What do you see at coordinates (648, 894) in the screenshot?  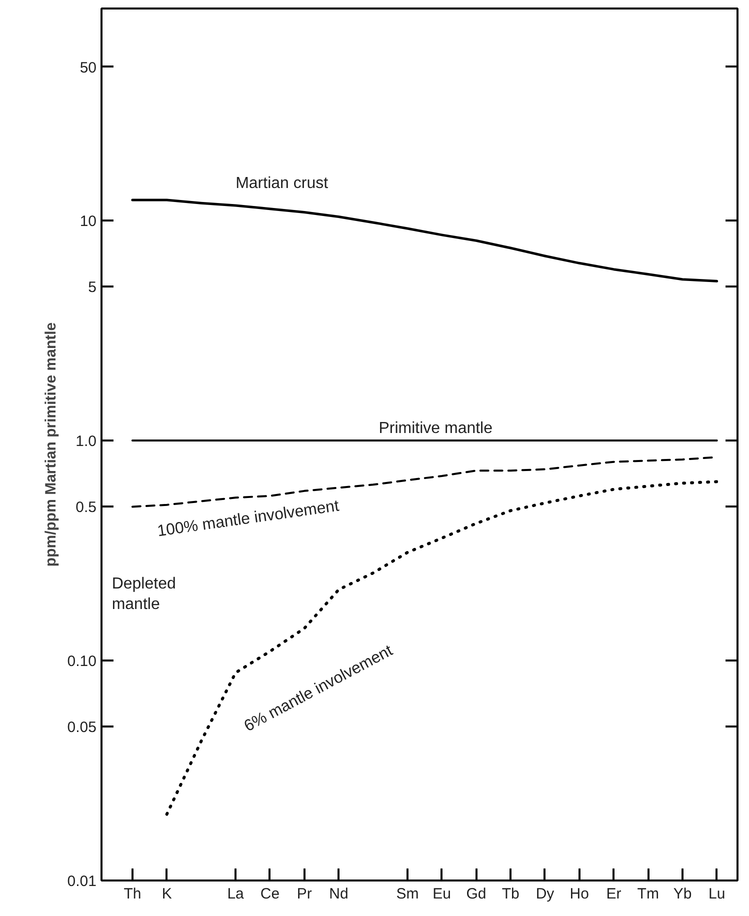 I see `x-tick-label: Tm` at bounding box center [648, 894].